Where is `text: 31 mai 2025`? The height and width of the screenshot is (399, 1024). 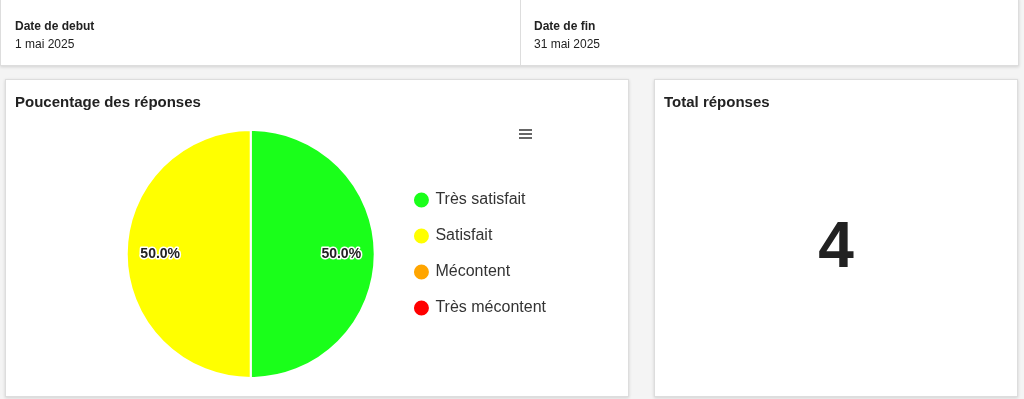
text: 31 mai 2025 is located at coordinates (567, 44).